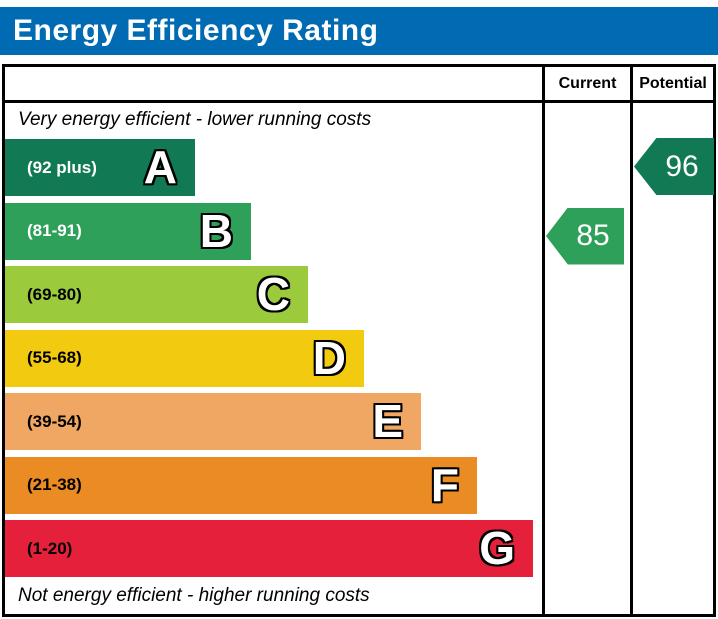 This screenshot has width=718, height=619. What do you see at coordinates (156, 294) in the screenshot?
I see `band-row: (69-80) C` at bounding box center [156, 294].